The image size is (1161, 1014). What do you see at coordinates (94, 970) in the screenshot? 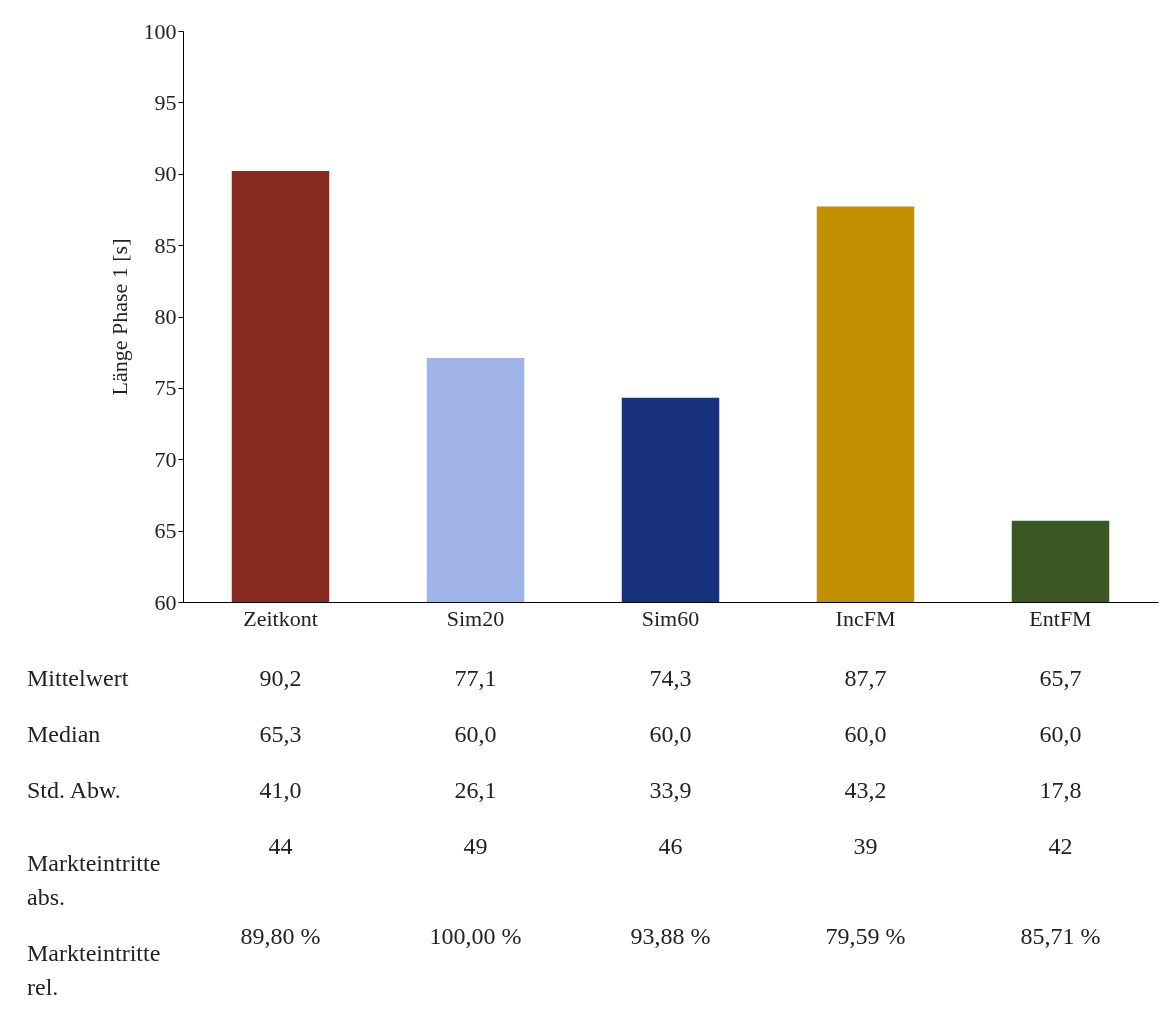
I see `text: Markteintritte rel.` at bounding box center [94, 970].